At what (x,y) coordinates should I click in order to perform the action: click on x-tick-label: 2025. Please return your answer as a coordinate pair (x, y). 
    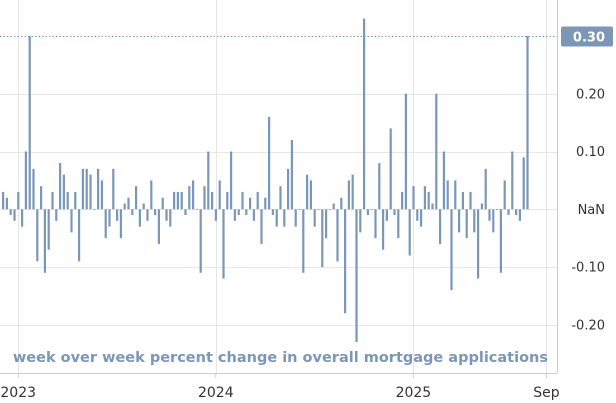
    Looking at the image, I should click on (414, 393).